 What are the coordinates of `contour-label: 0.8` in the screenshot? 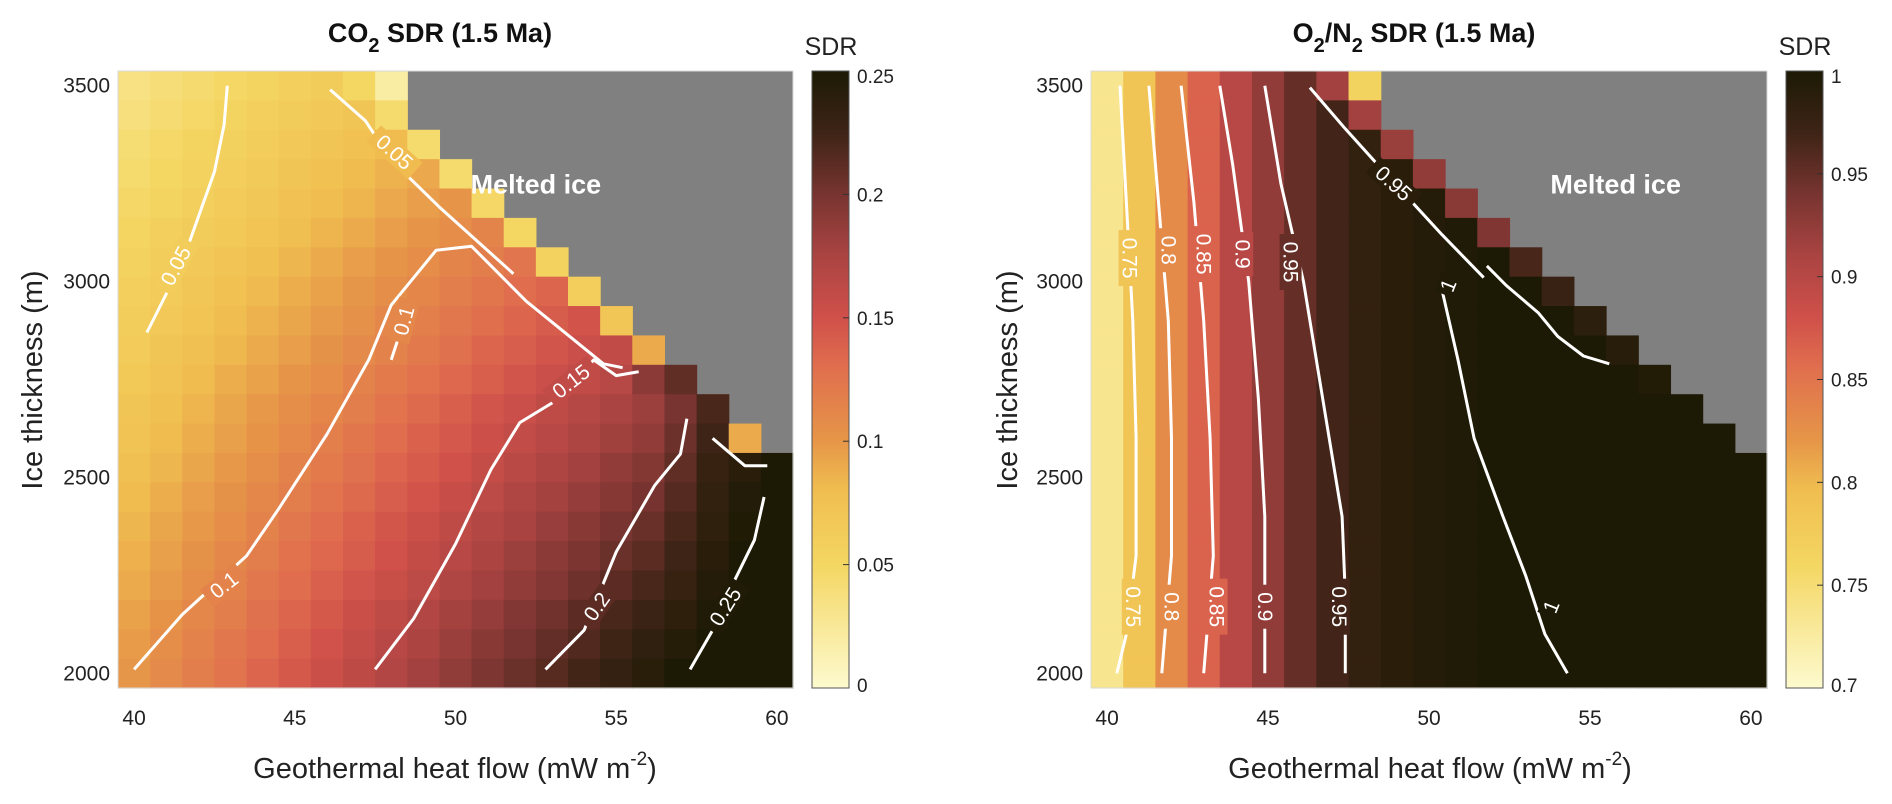 It's located at (1171, 606).